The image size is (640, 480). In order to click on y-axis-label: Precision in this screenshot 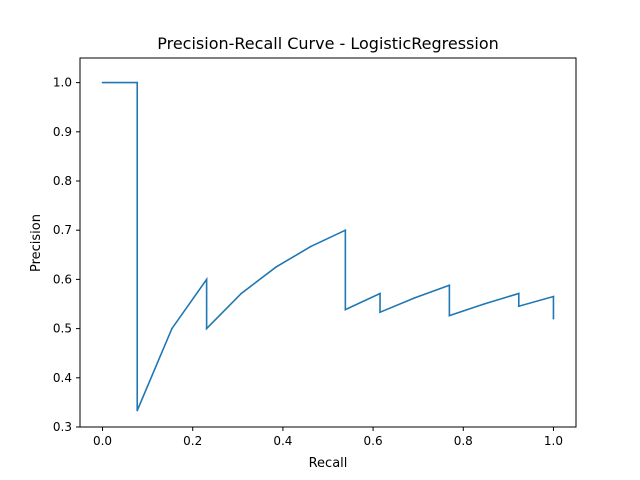, I will do `click(36, 243)`.